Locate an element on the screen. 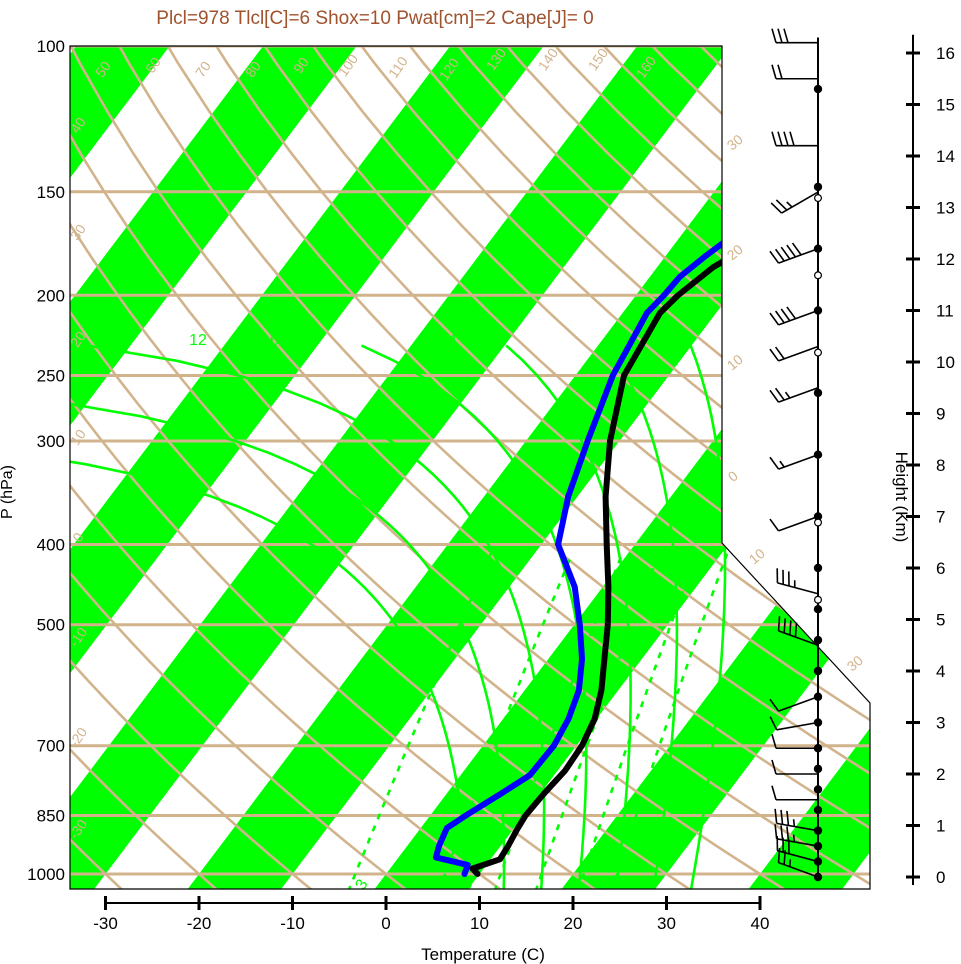 The image size is (961, 964). x-tick-label: 0 is located at coordinates (385, 923).